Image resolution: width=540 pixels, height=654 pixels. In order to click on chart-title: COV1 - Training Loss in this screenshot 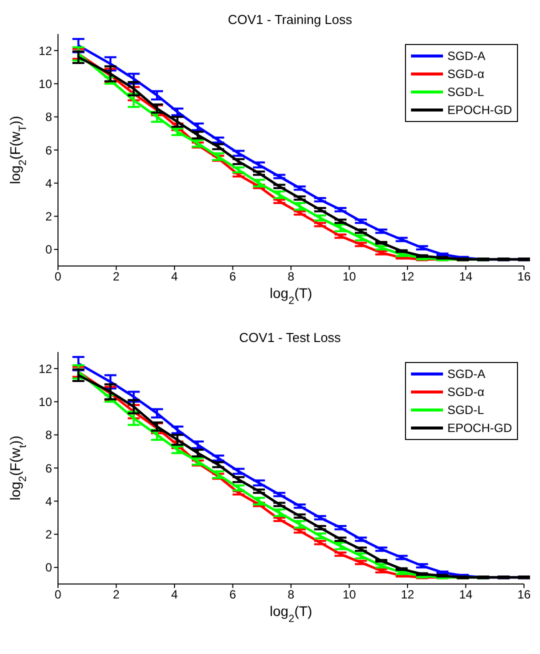, I will do `click(290, 19)`.